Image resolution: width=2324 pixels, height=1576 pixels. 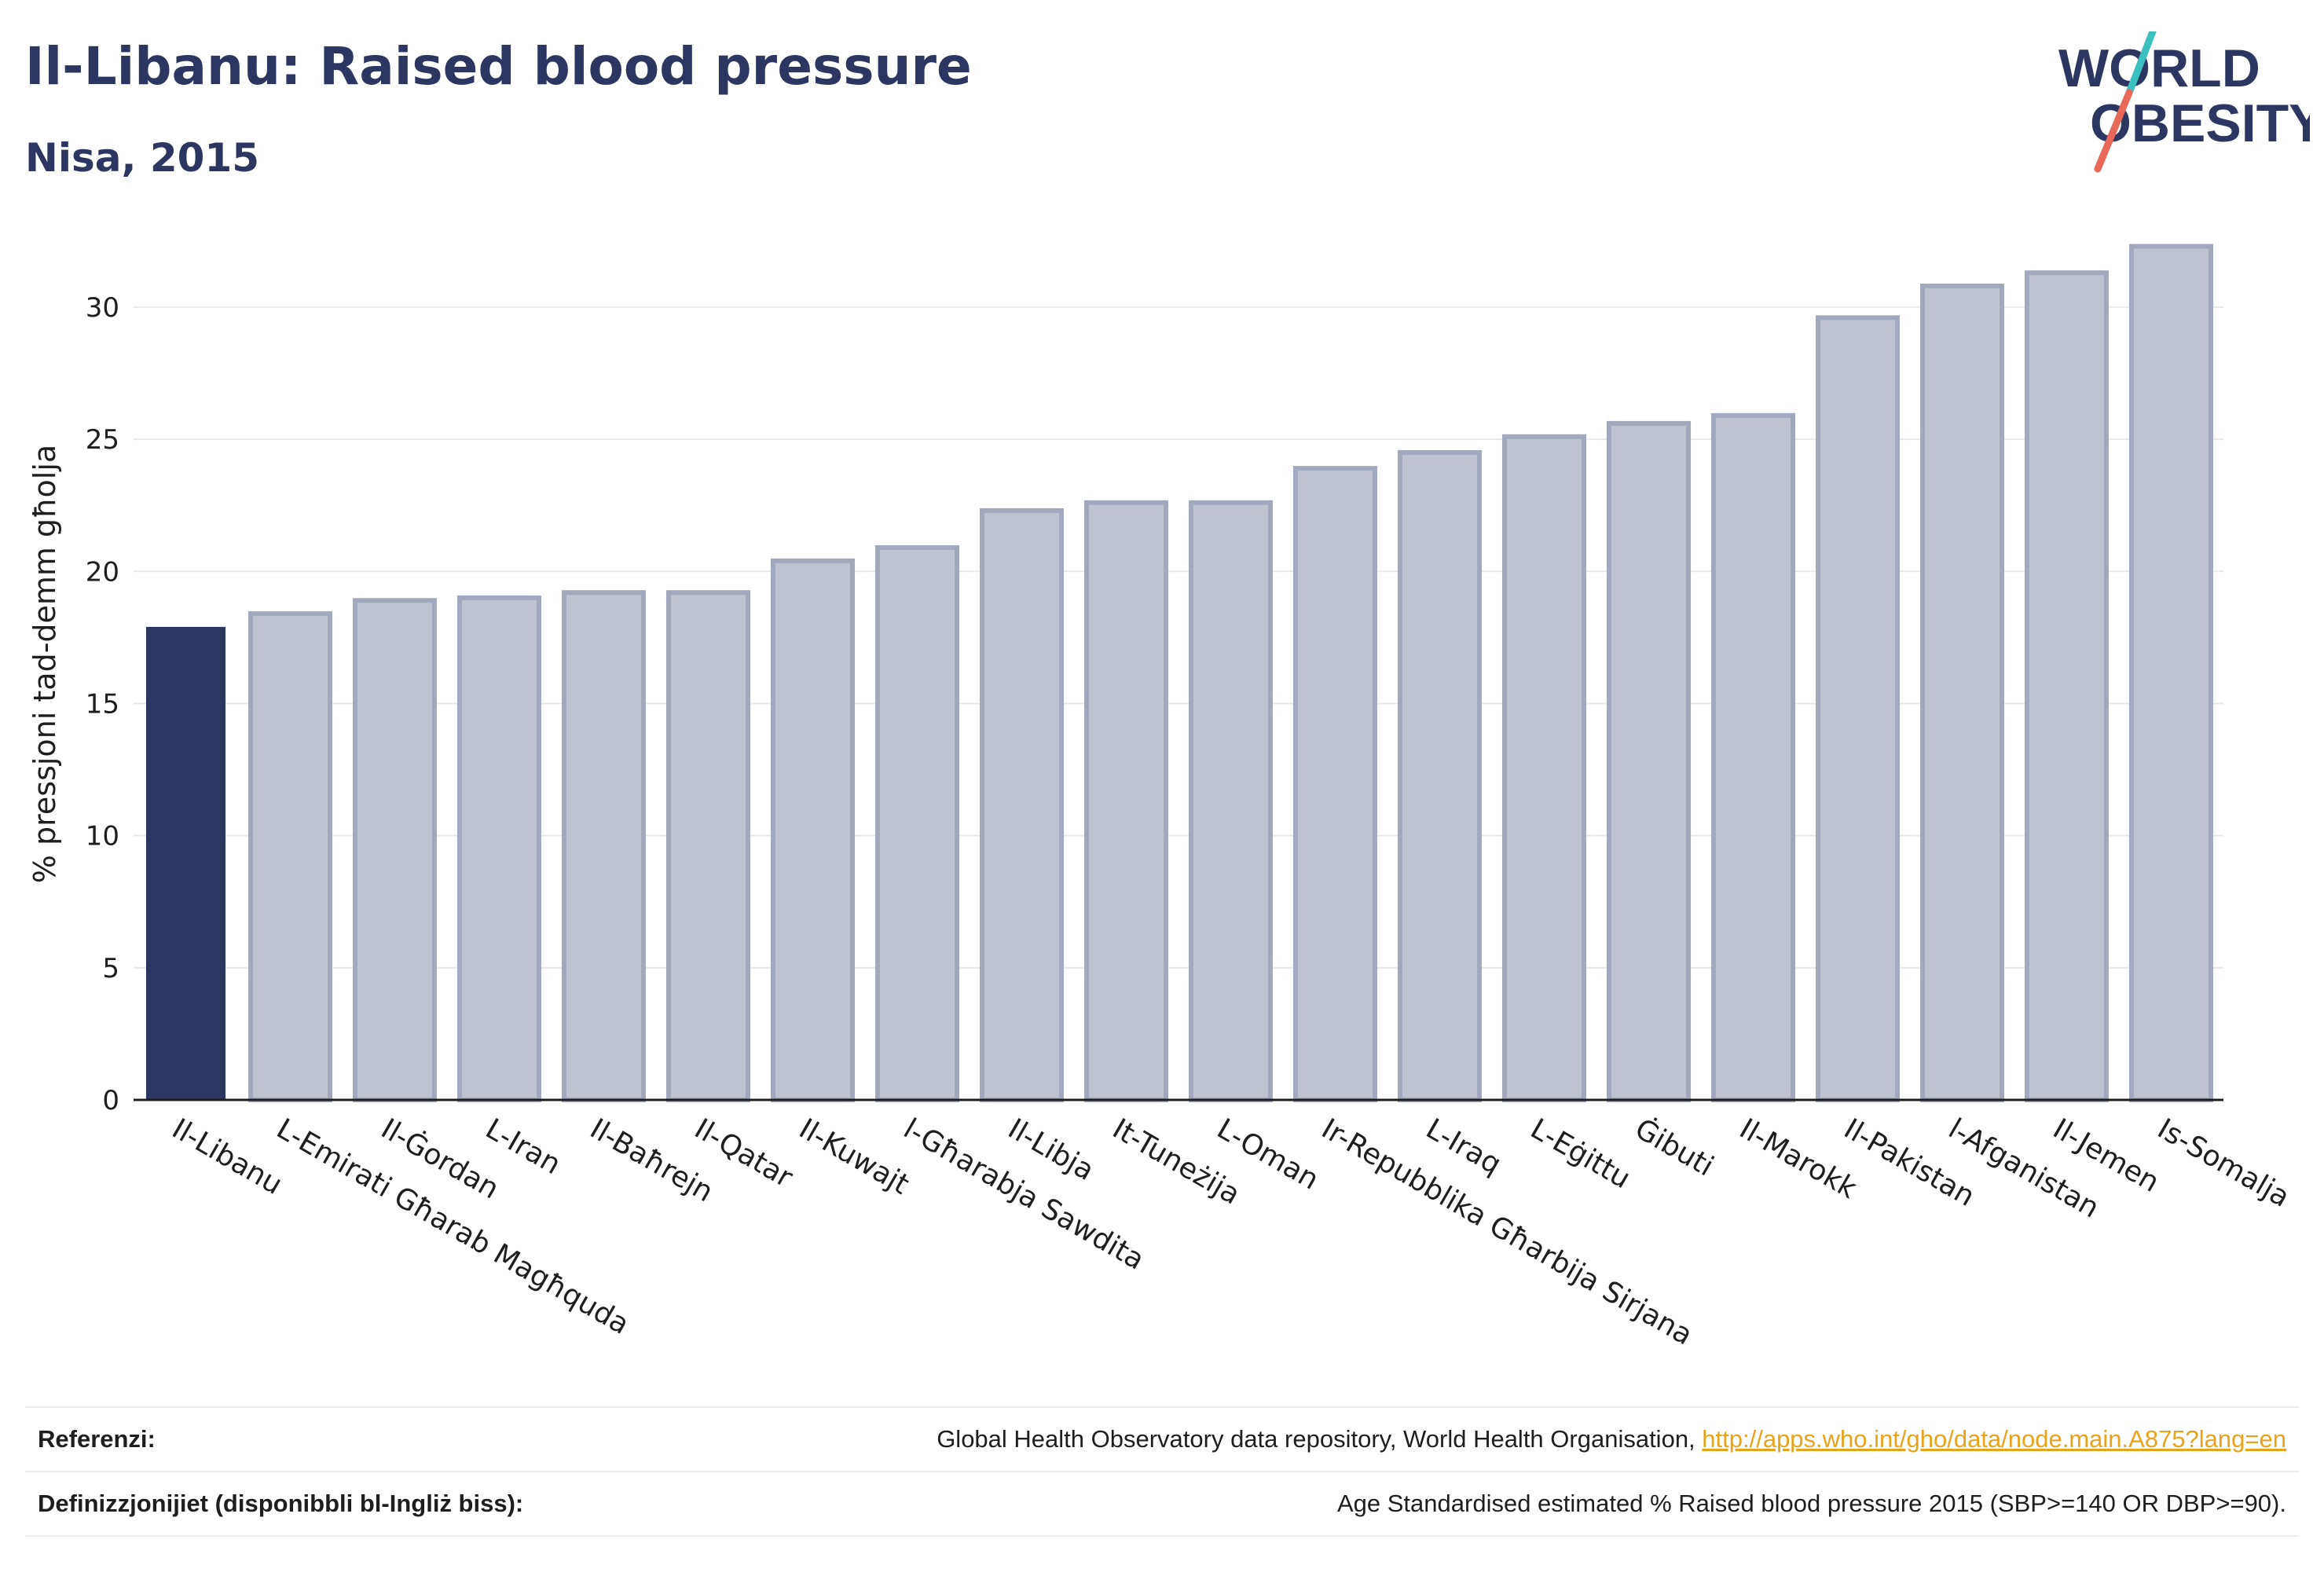 What do you see at coordinates (2113, 131) in the screenshot?
I see `logo-slash-red` at bounding box center [2113, 131].